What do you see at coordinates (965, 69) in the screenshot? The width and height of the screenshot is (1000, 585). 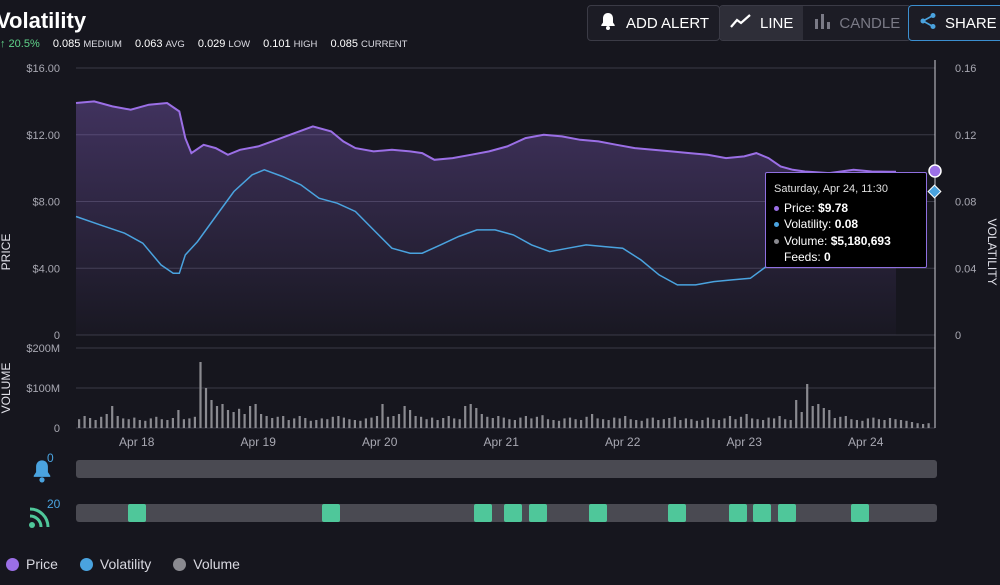 I see `volatility-tick-label: 0.16` at bounding box center [965, 69].